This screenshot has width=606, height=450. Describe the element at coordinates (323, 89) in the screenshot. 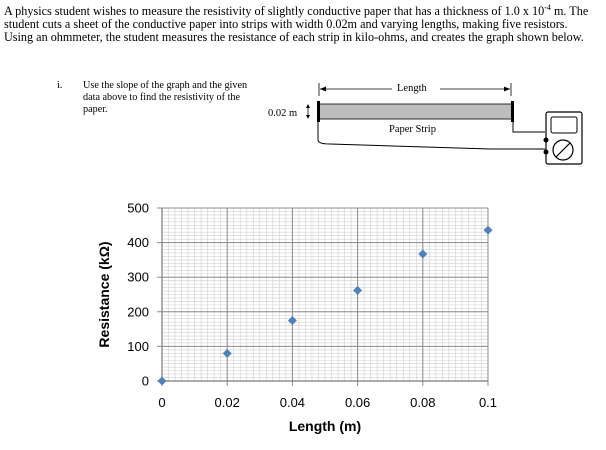

I see `length-arrowhead-left` at that location.